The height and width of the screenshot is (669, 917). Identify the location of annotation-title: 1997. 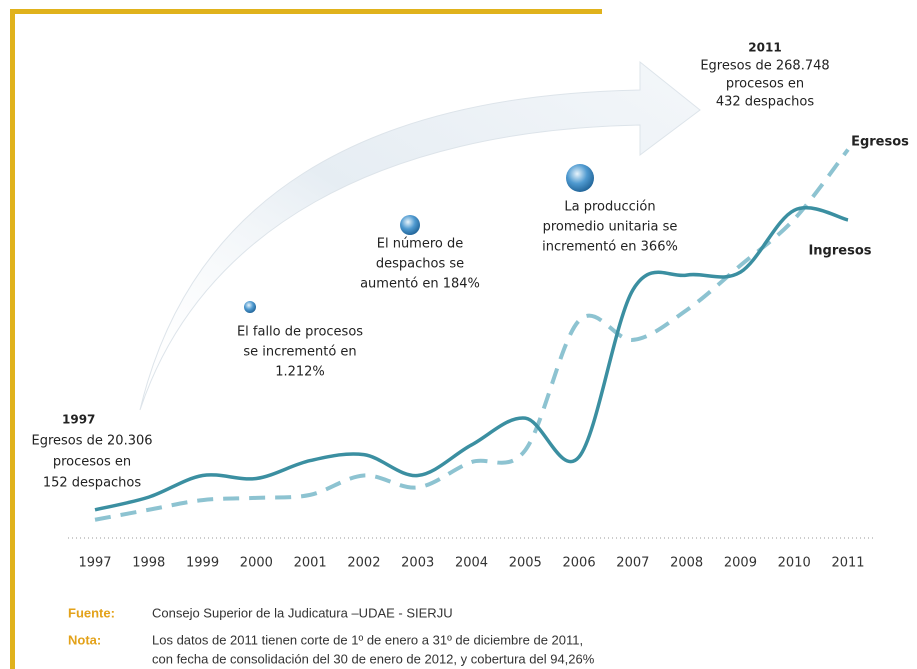
(78, 420).